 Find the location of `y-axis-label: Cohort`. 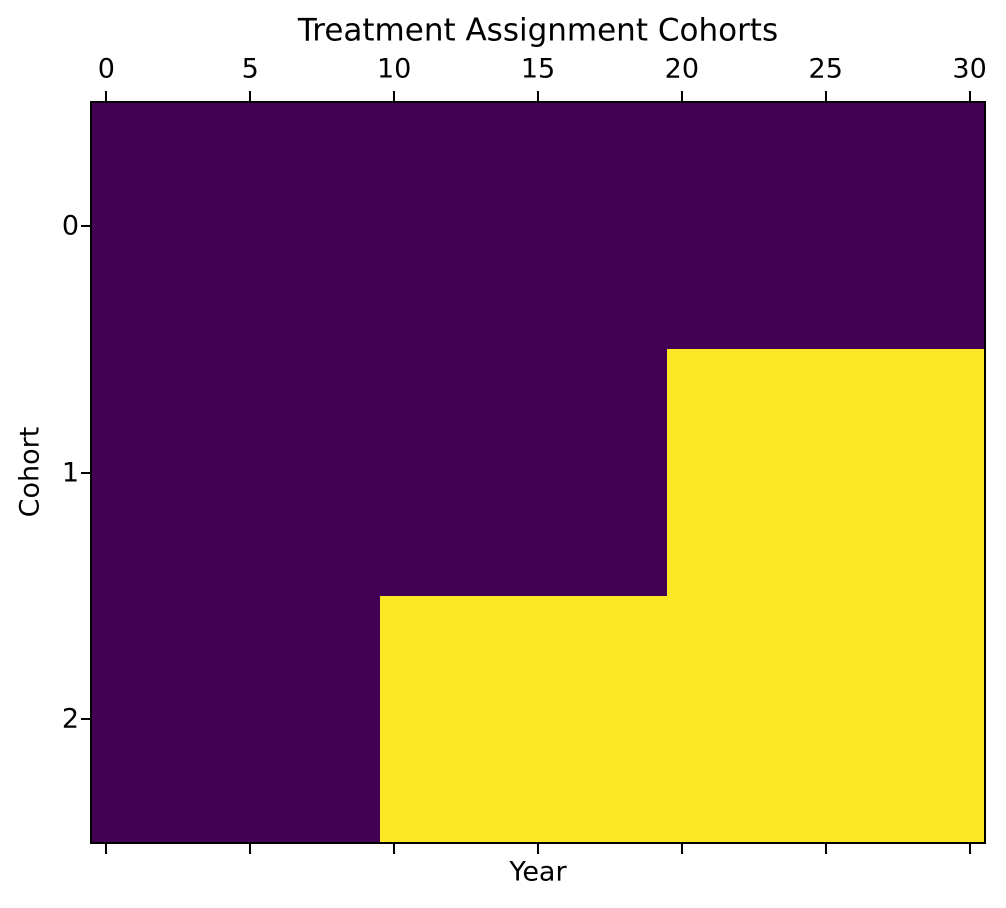

y-axis-label: Cohort is located at coordinates (30, 472).